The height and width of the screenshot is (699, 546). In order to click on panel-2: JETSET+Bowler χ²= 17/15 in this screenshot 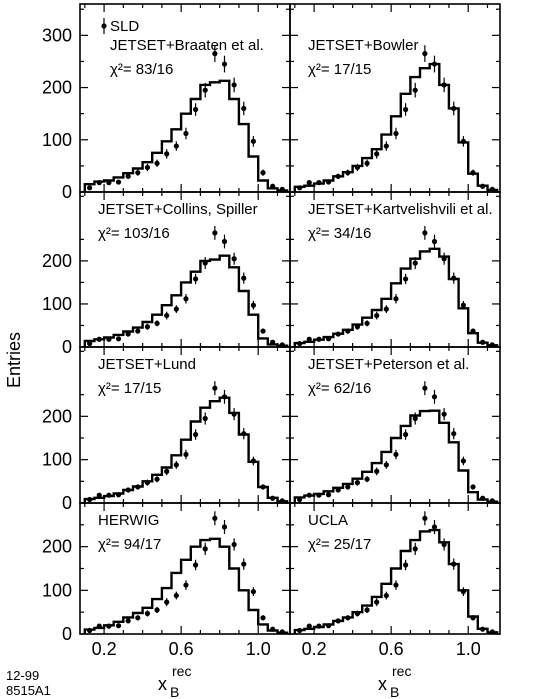, I will do `click(395, 98)`.